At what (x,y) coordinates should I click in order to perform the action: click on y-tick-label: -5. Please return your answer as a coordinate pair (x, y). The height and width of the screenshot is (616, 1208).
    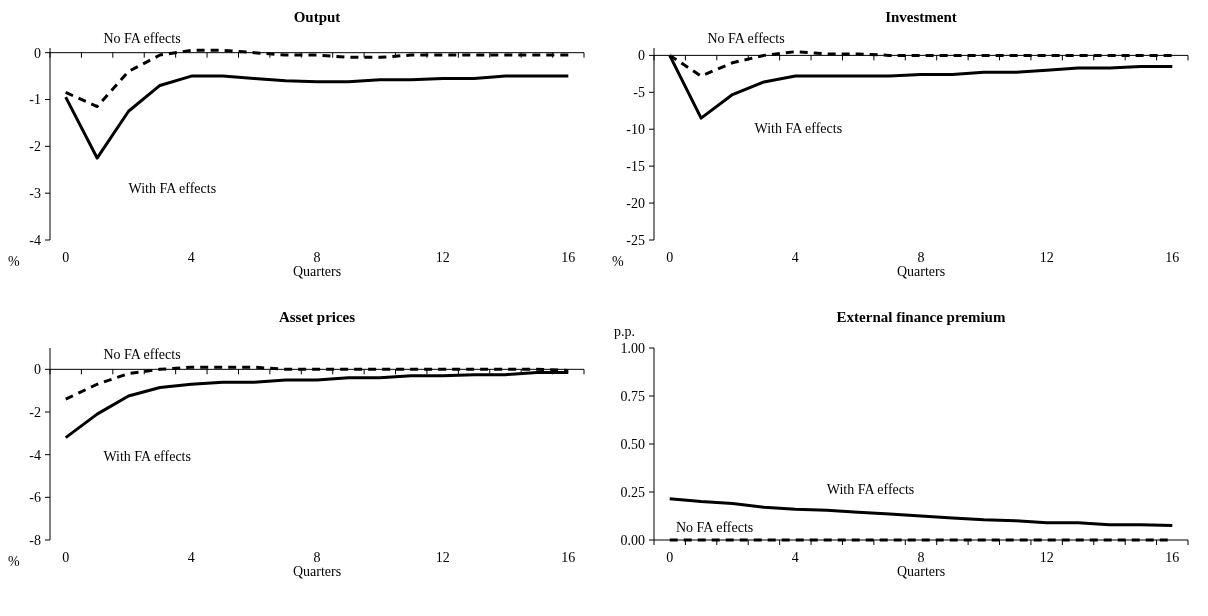
    Looking at the image, I should click on (639, 93).